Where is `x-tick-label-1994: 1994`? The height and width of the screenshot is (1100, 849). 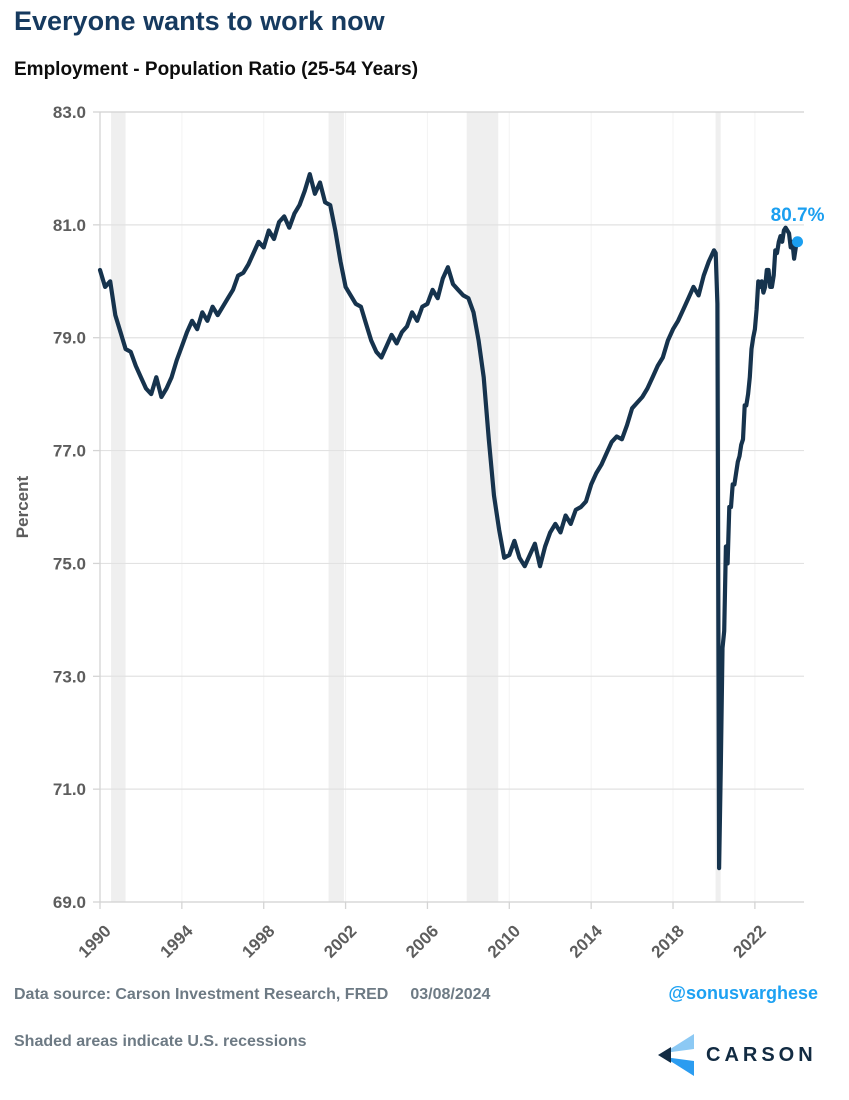 x-tick-label-1994: 1994 is located at coordinates (177, 941).